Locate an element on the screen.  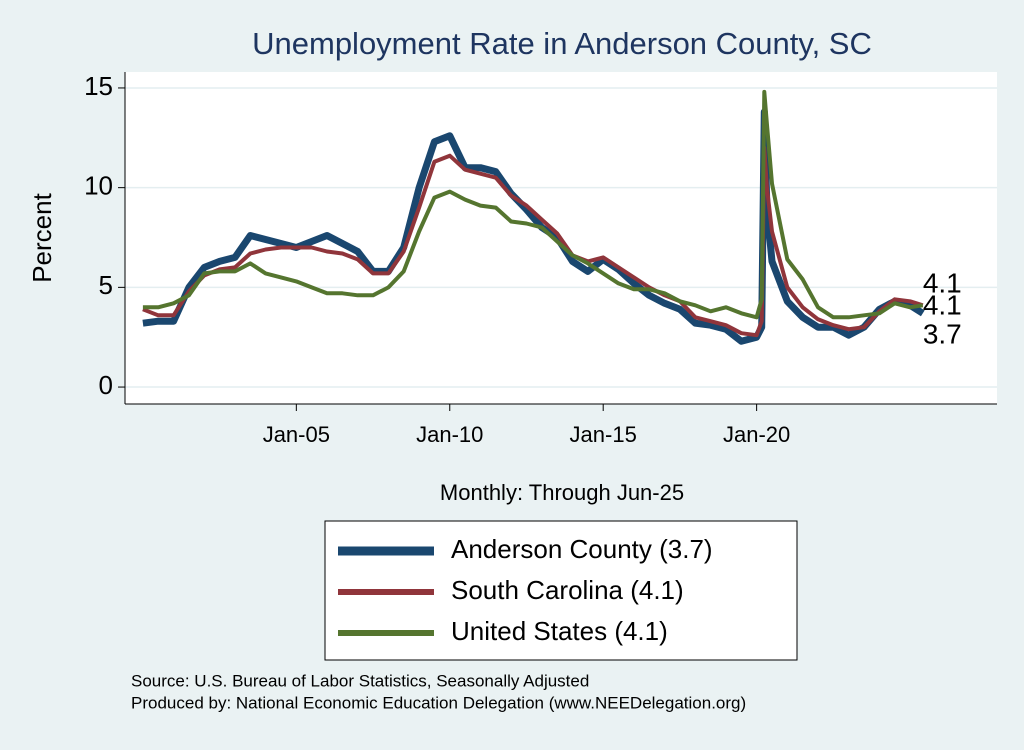
x-axis-label: Monthly: Through Jun-25 is located at coordinates (562, 492).